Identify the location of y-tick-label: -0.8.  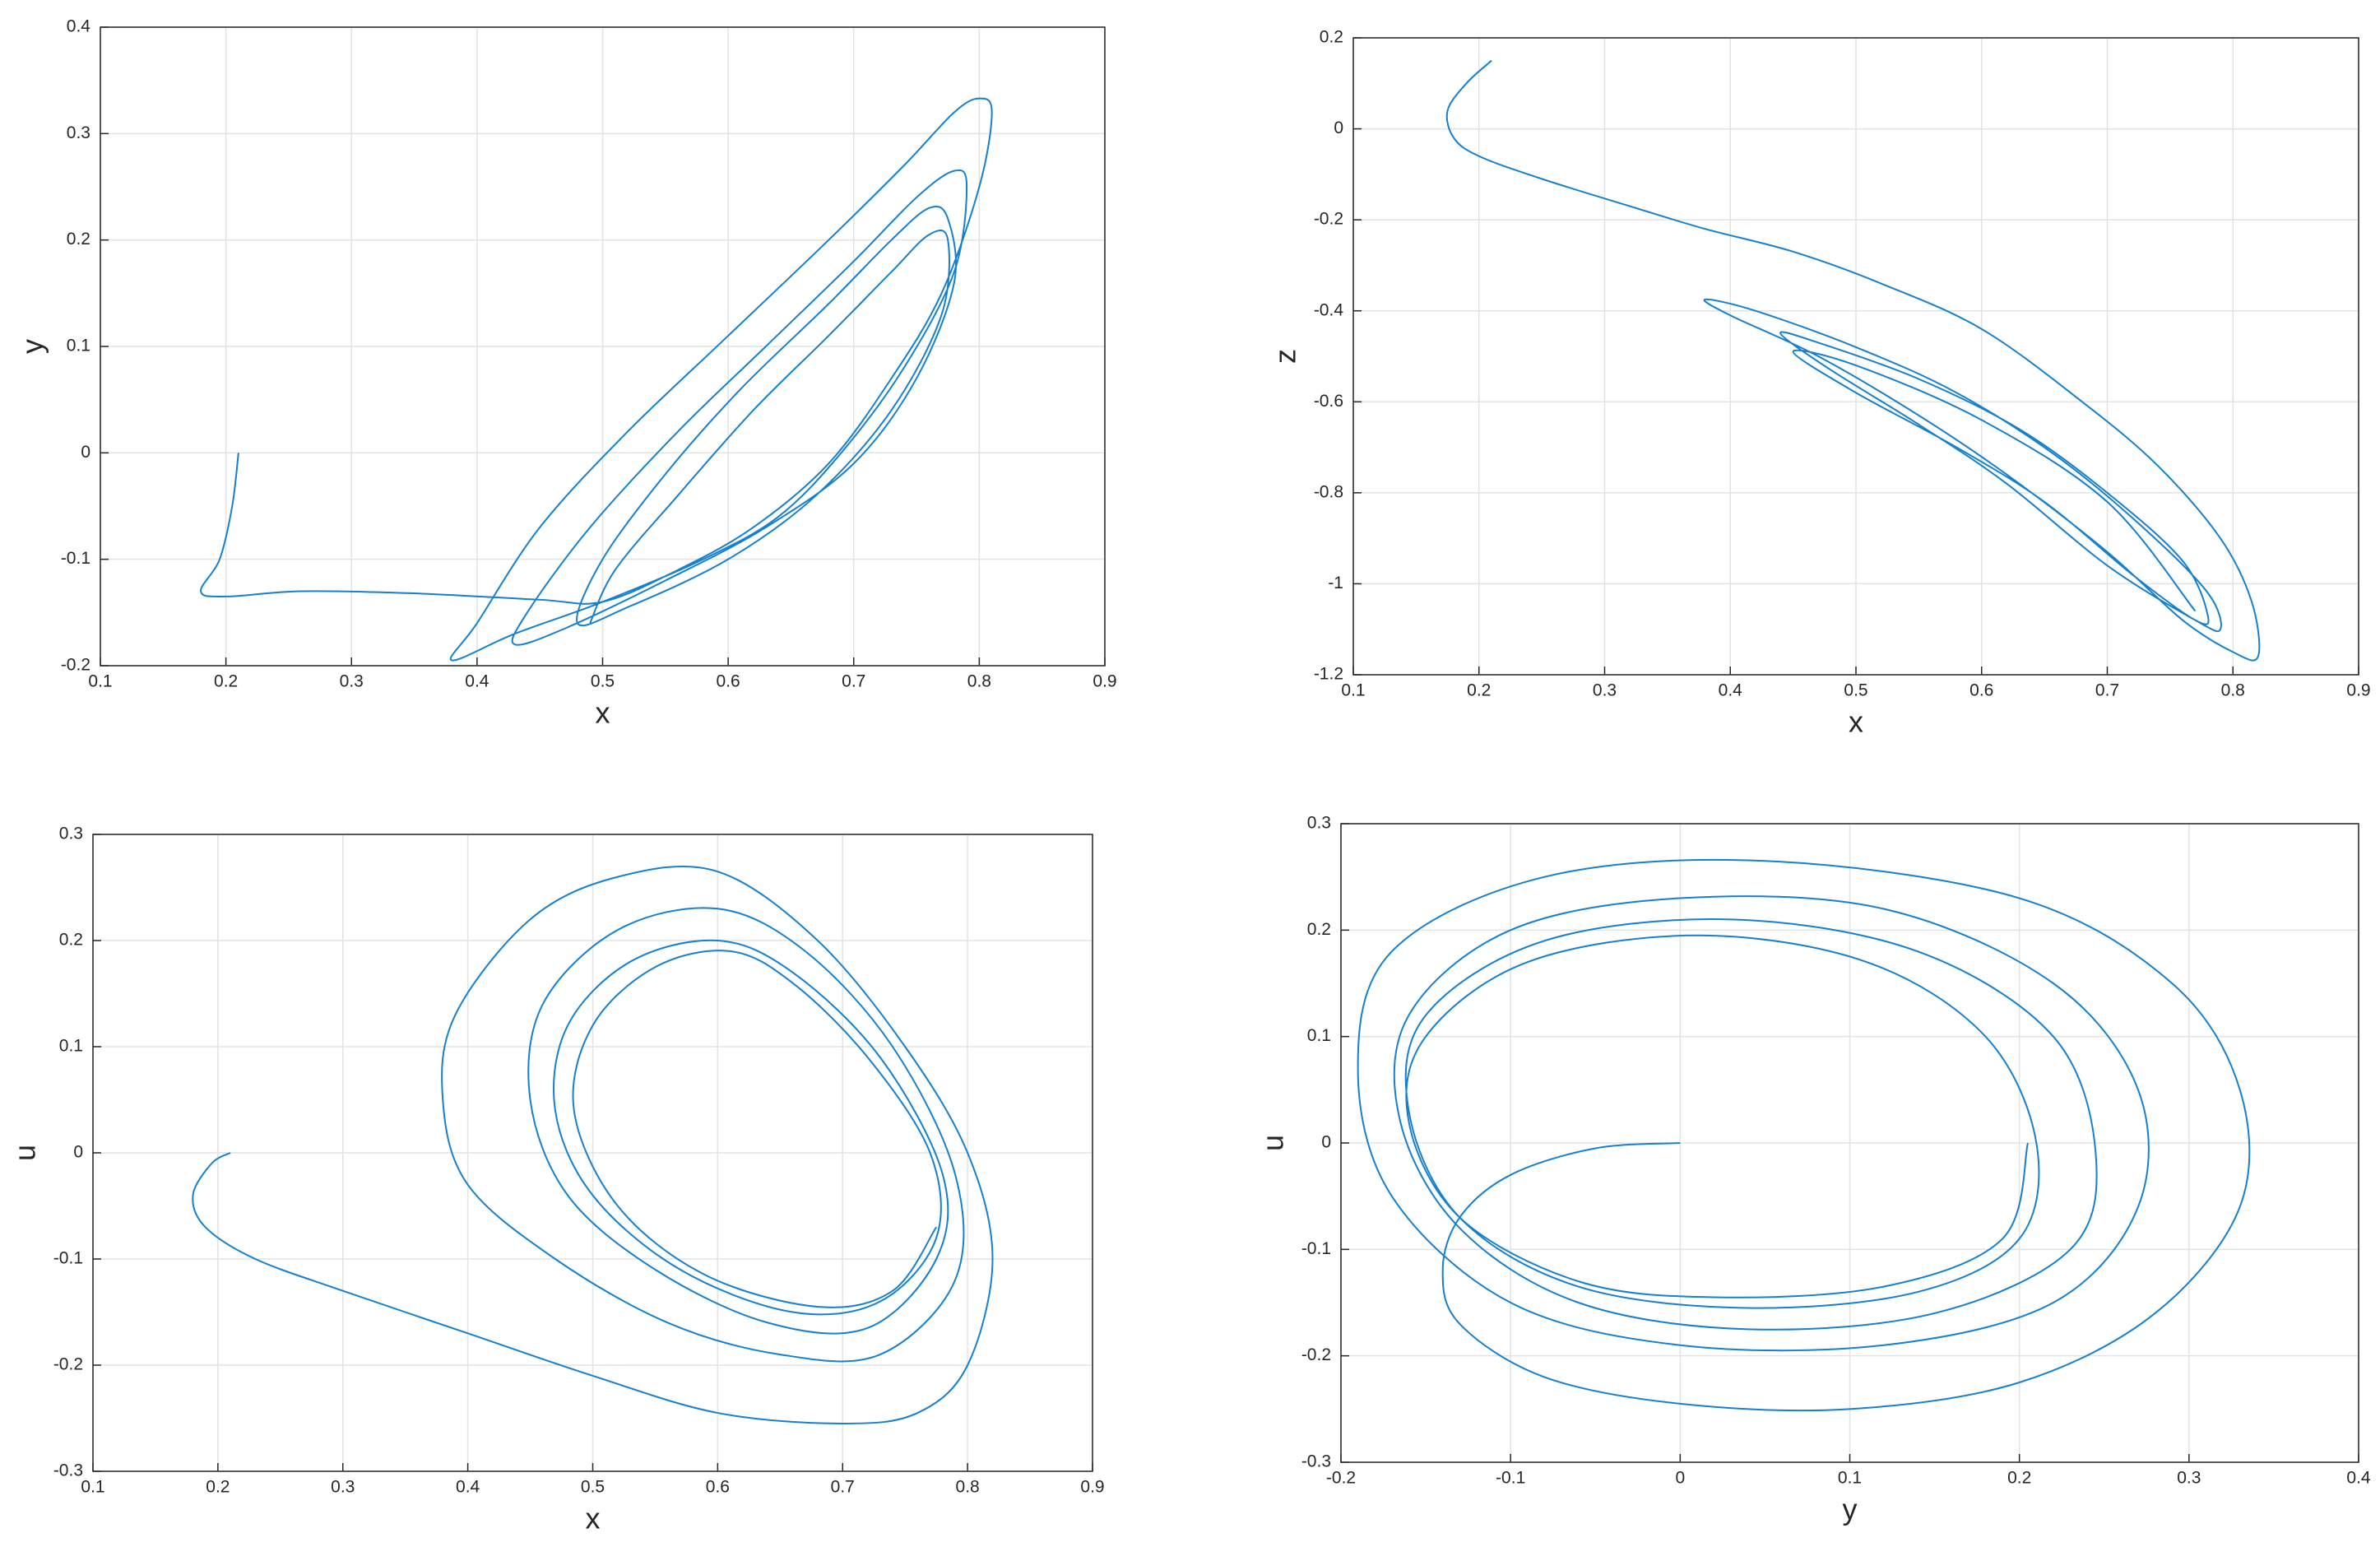
(1328, 491).